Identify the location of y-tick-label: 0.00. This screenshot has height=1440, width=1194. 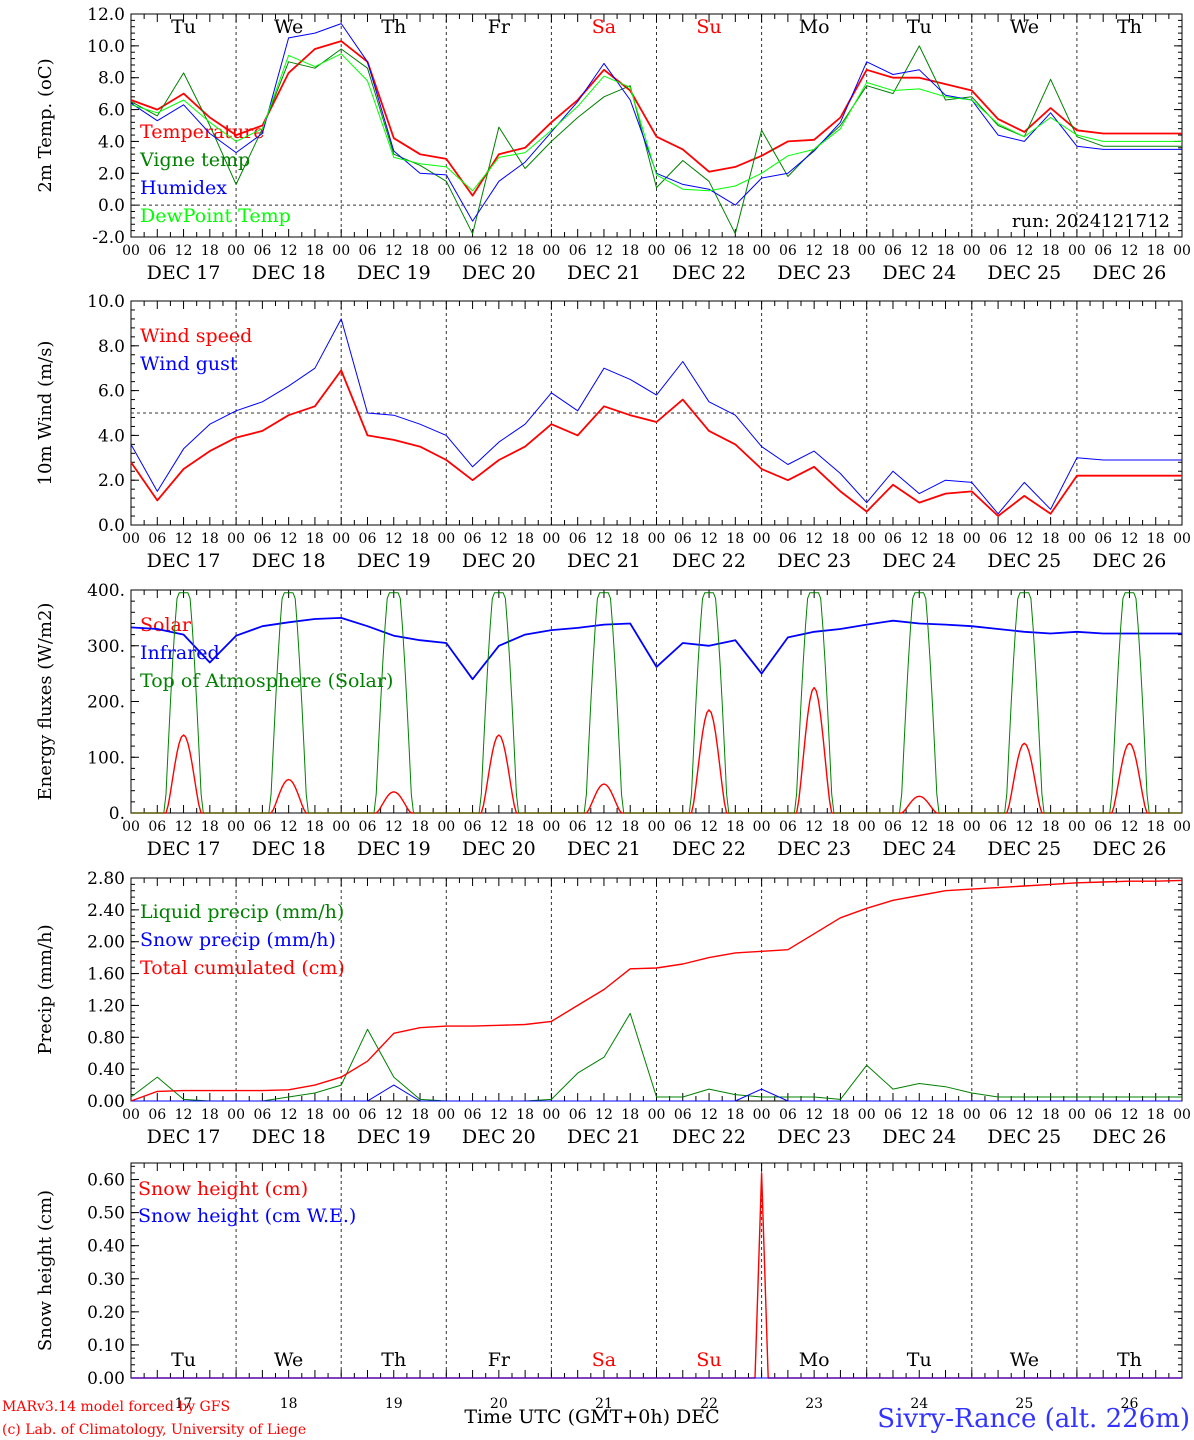
(106, 1379).